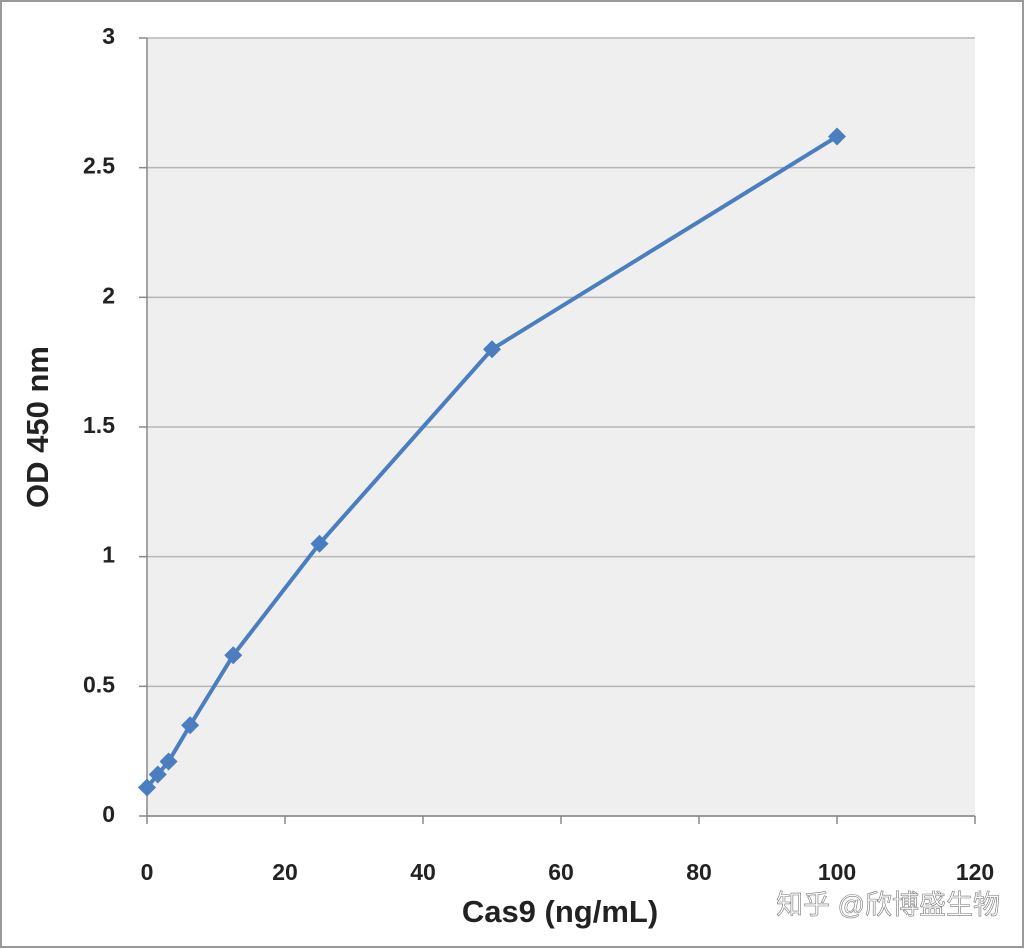 This screenshot has height=949, width=1025. I want to click on y-tick-label: 2.5, so click(99, 166).